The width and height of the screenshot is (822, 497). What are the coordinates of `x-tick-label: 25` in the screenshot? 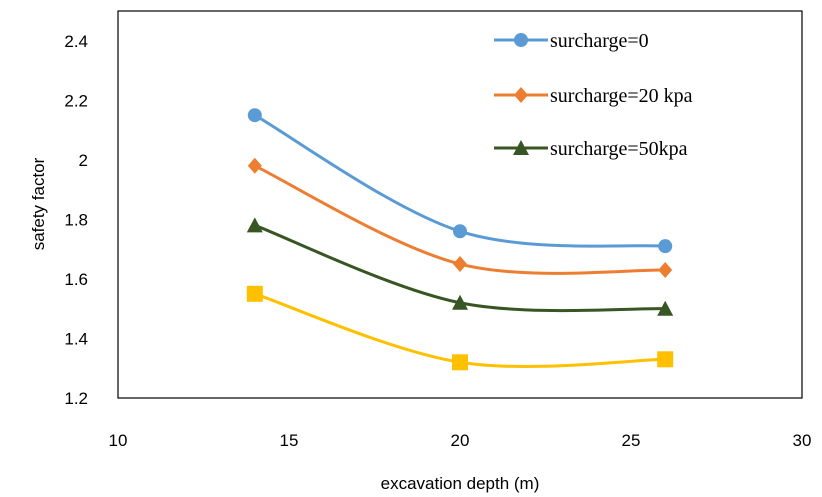 It's located at (631, 440).